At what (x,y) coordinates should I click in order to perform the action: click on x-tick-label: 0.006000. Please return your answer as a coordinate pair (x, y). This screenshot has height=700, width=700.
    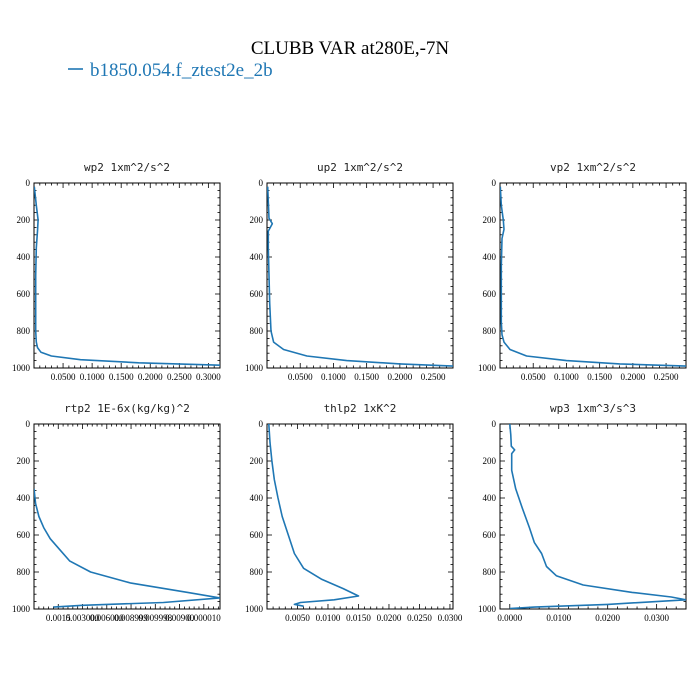
    Looking at the image, I should click on (107, 618).